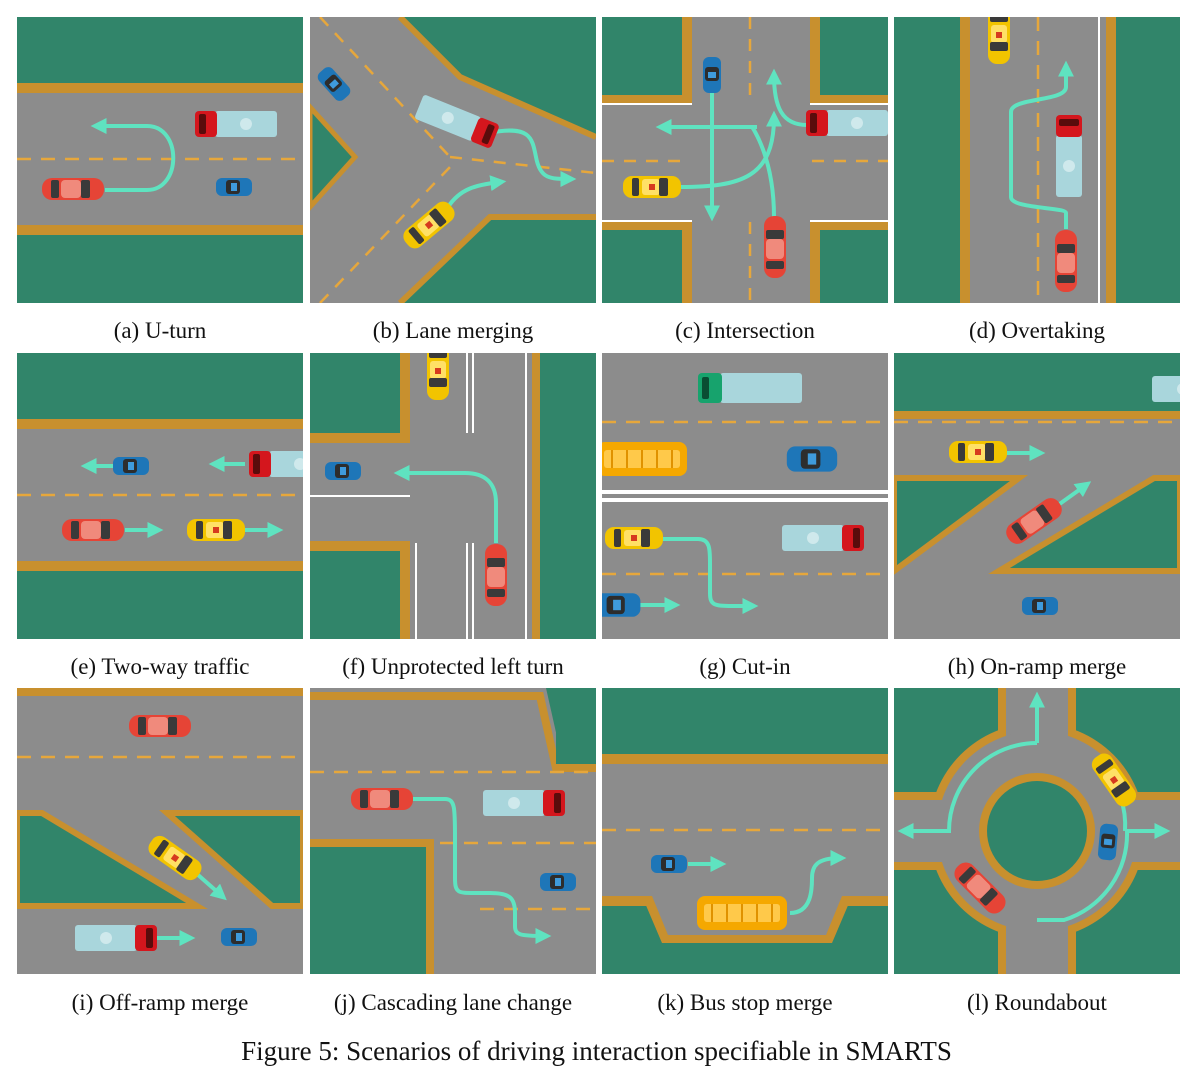 This screenshot has width=1193, height=1092. I want to click on off-ramp-merge-scene, so click(160, 831).